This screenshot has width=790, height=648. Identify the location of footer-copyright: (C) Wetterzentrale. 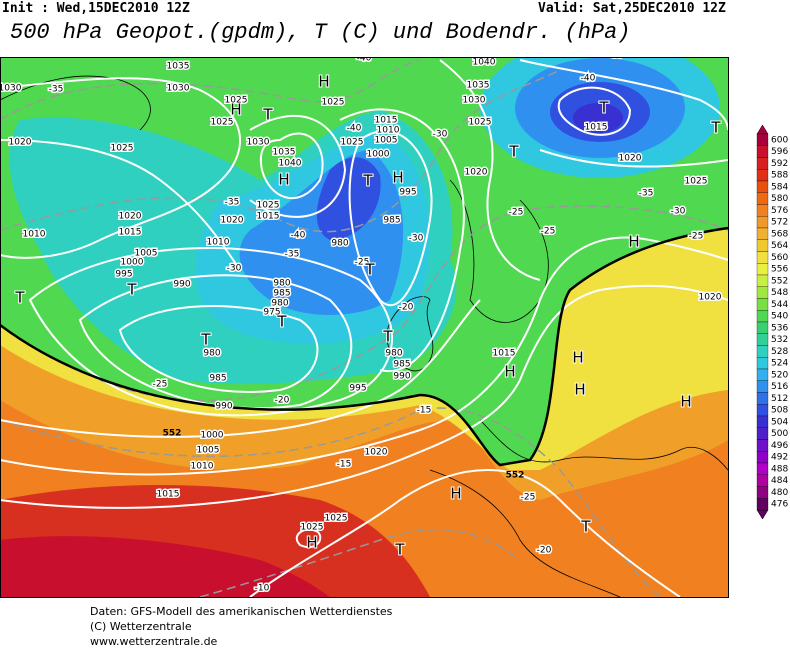
(141, 626).